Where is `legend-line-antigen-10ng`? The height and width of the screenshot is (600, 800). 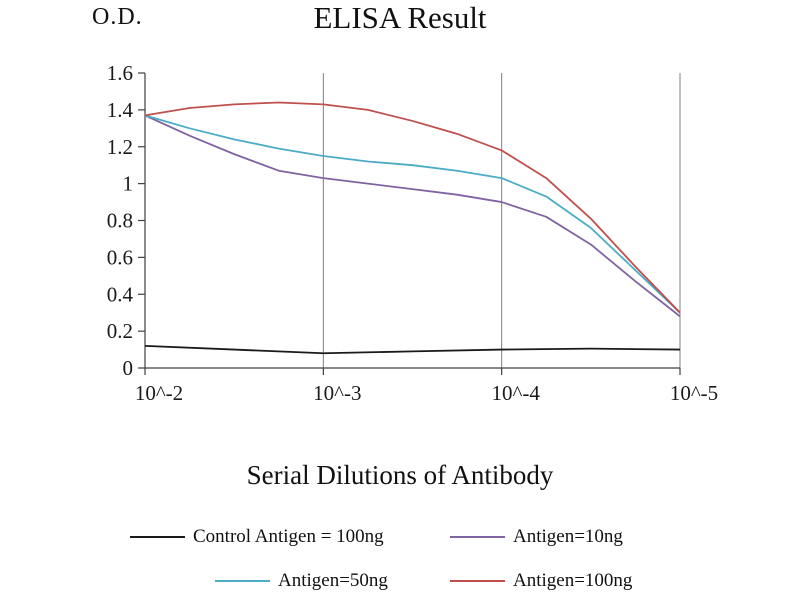
legend-line-antigen-10ng is located at coordinates (477, 537).